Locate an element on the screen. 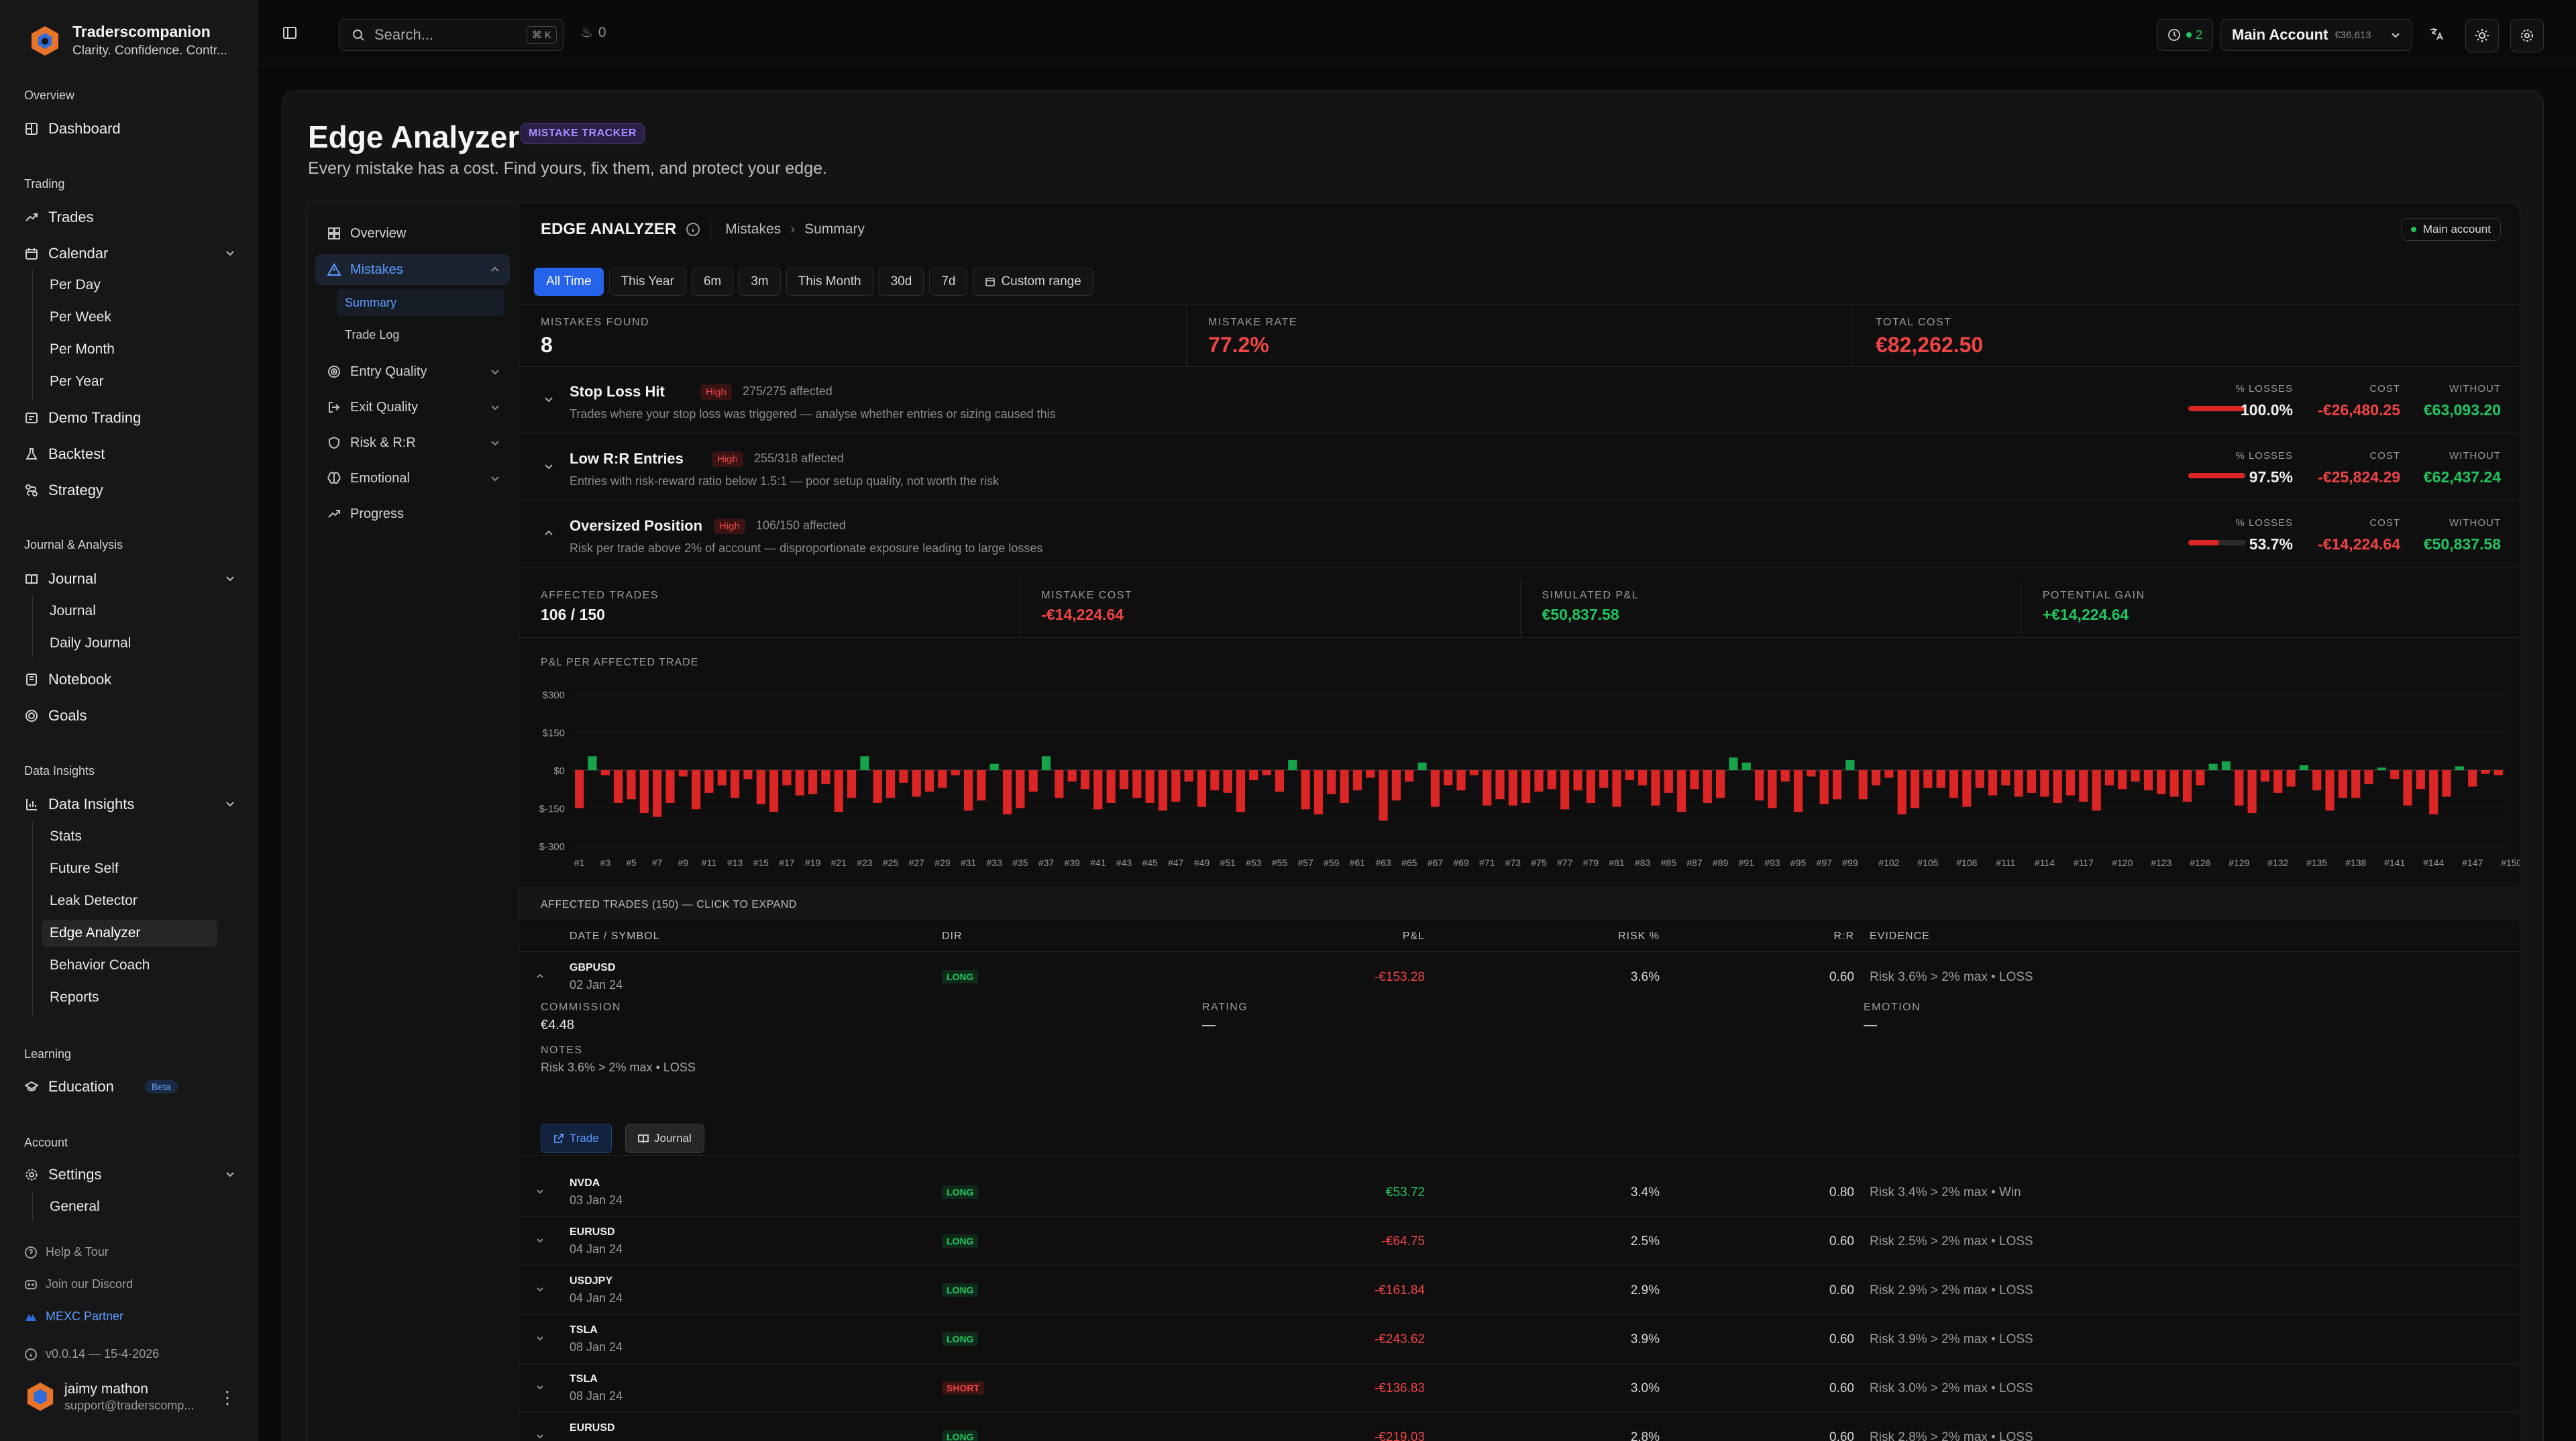  translate-icon is located at coordinates (2436, 34).